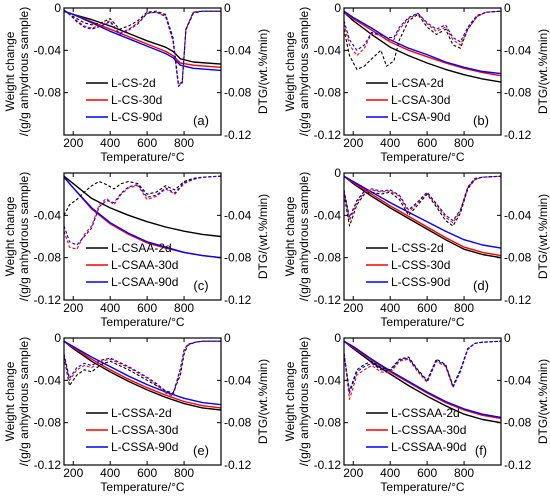  Describe the element at coordinates (142, 367) in the screenshot. I see `series-l-cssa-90d-dtg` at that location.